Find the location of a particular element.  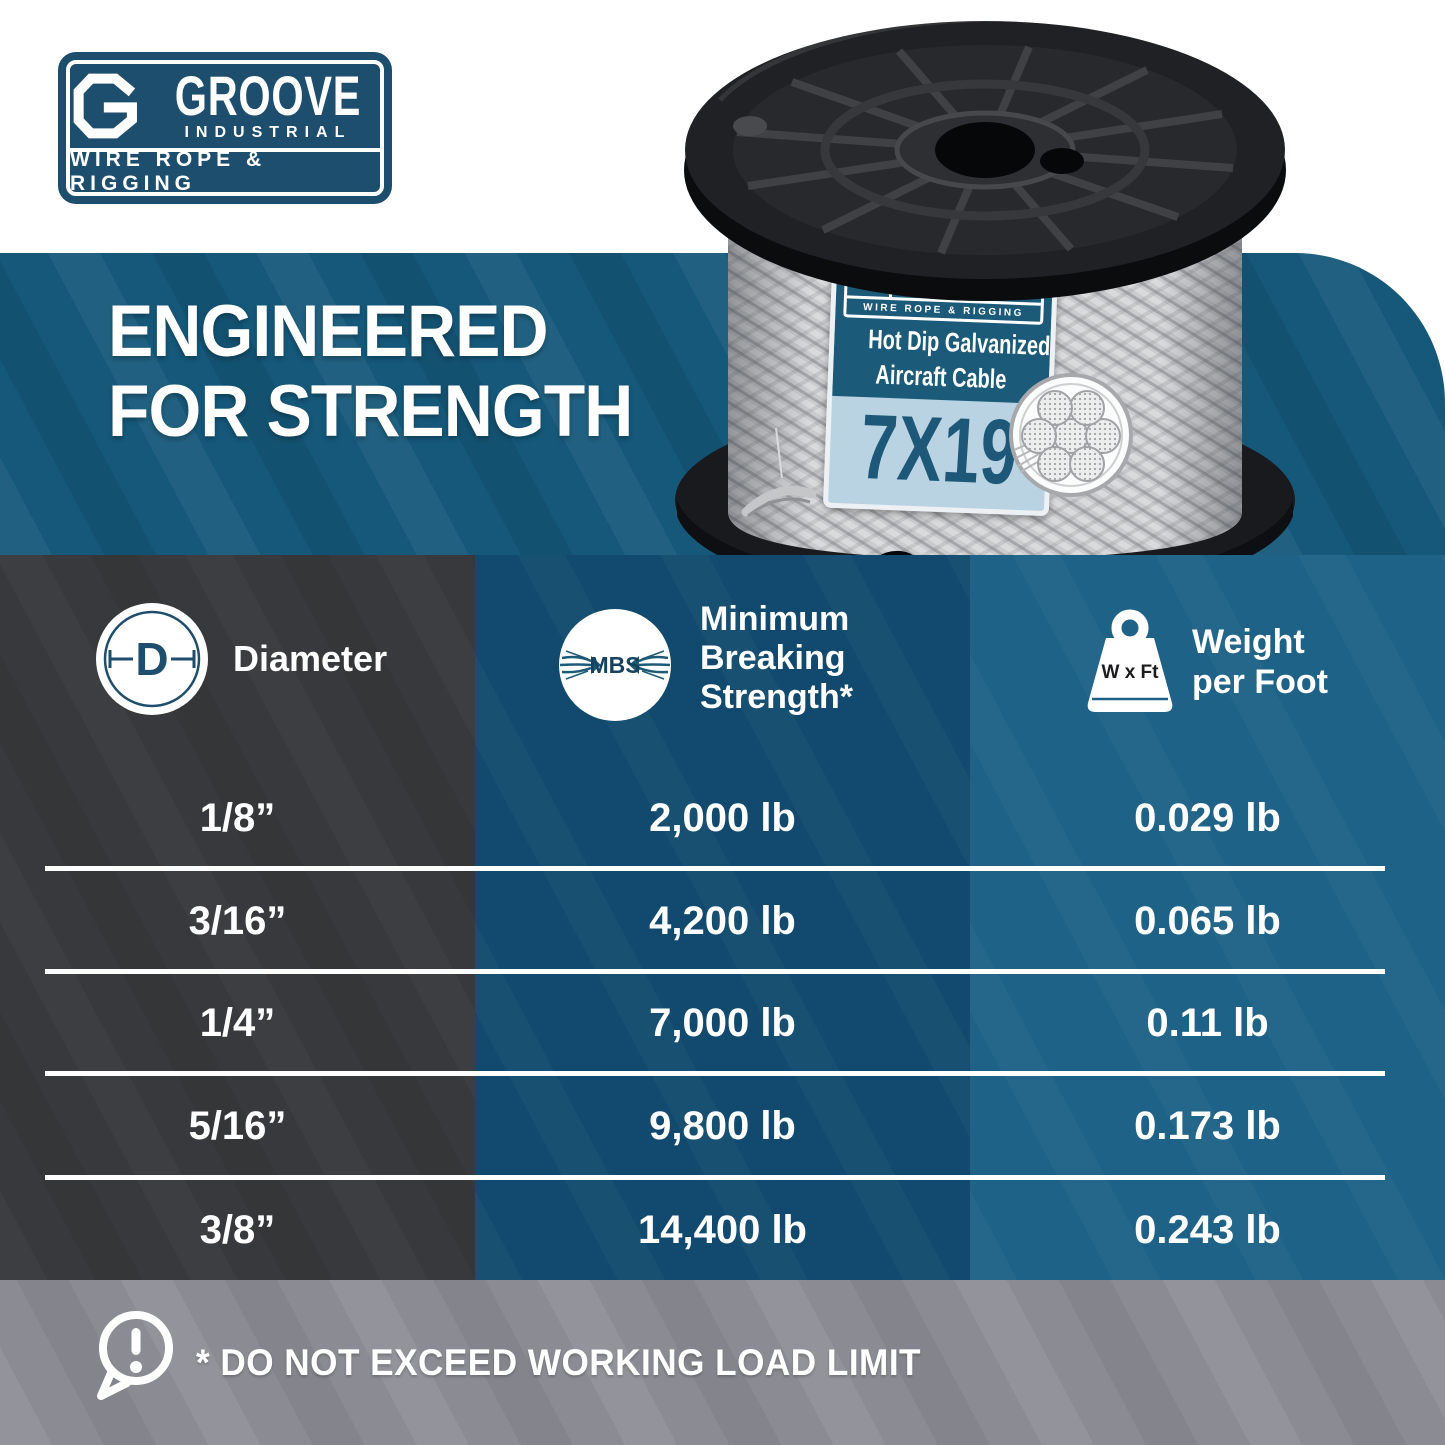

mbs-icon: MBS is located at coordinates (615, 665).